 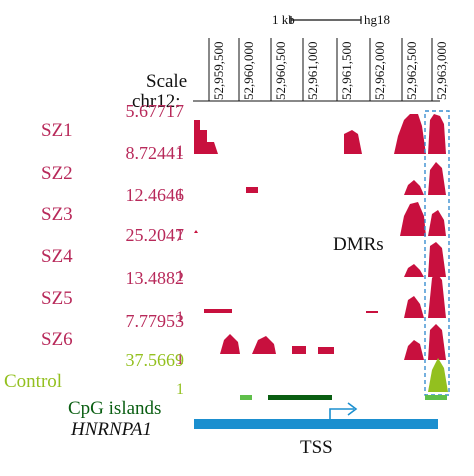 What do you see at coordinates (377, 19) in the screenshot?
I see `assembly-label: hg18` at bounding box center [377, 19].